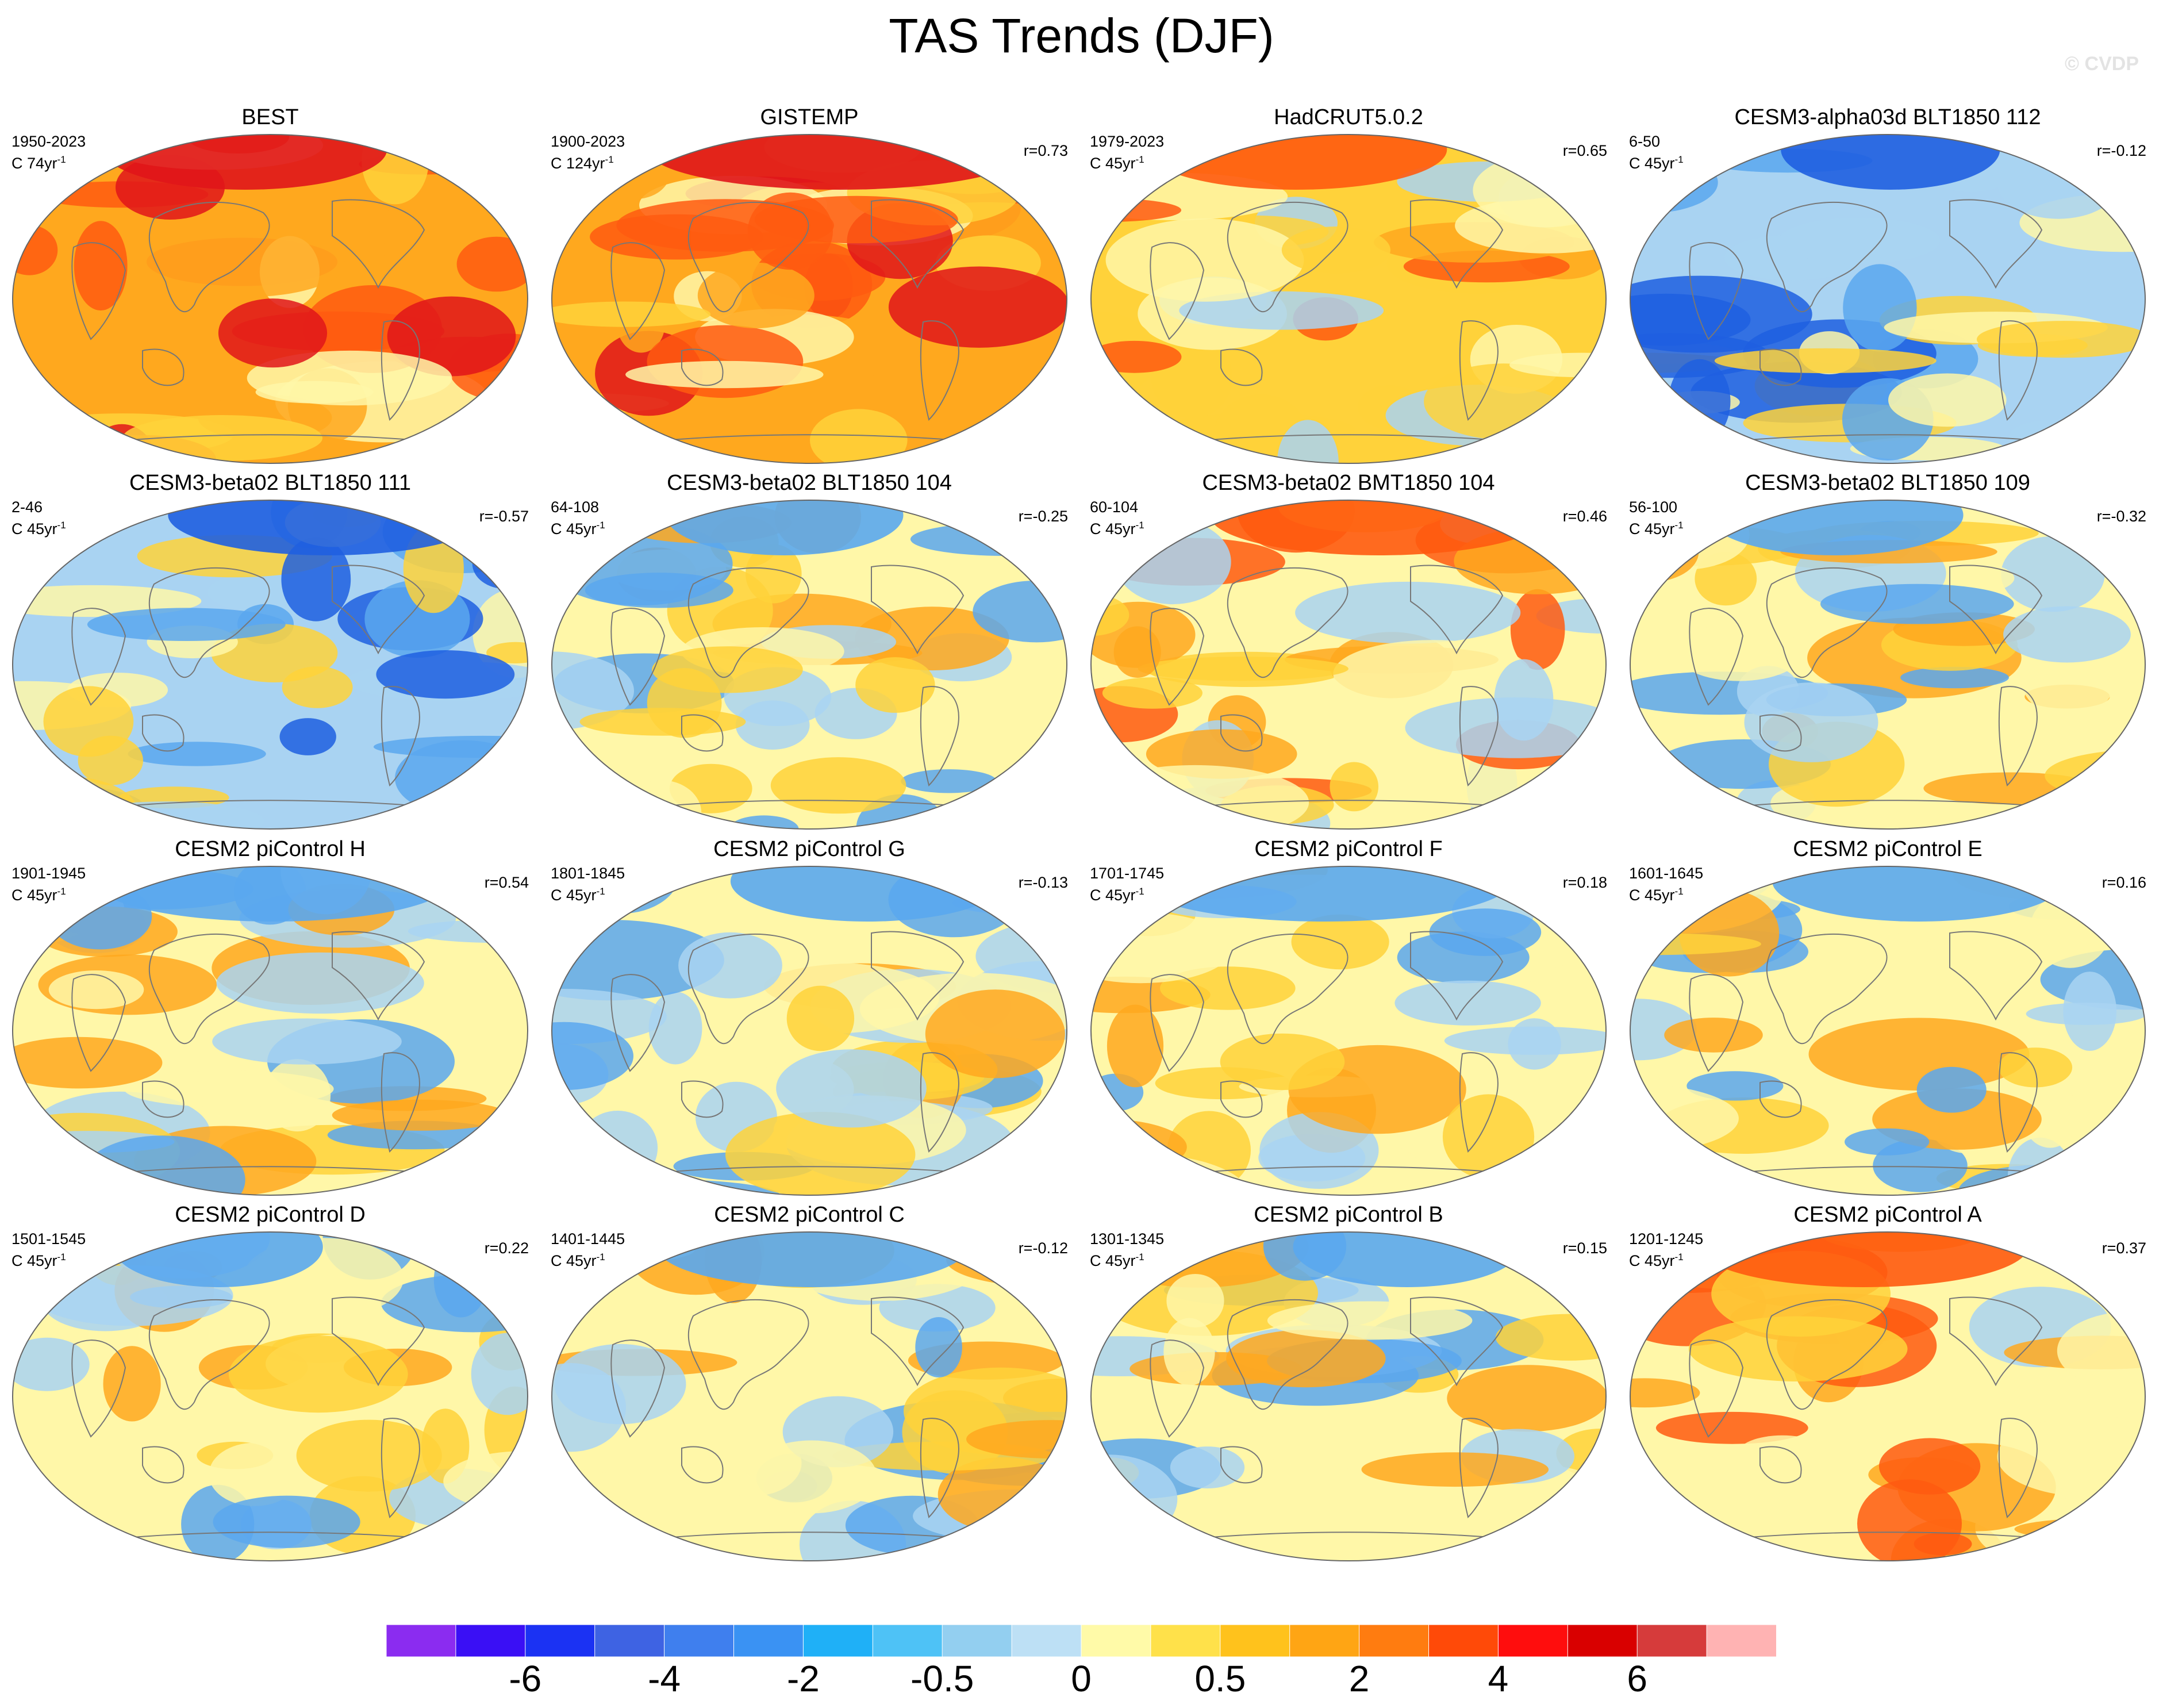 This screenshot has height=1708, width=2163. Describe the element at coordinates (2124, 882) in the screenshot. I see `panel-correlation: r=0.16` at that location.